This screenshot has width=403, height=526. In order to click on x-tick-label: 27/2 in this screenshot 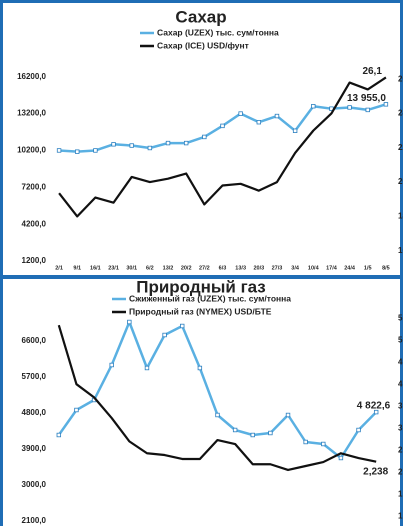, I will do `click(204, 268)`.